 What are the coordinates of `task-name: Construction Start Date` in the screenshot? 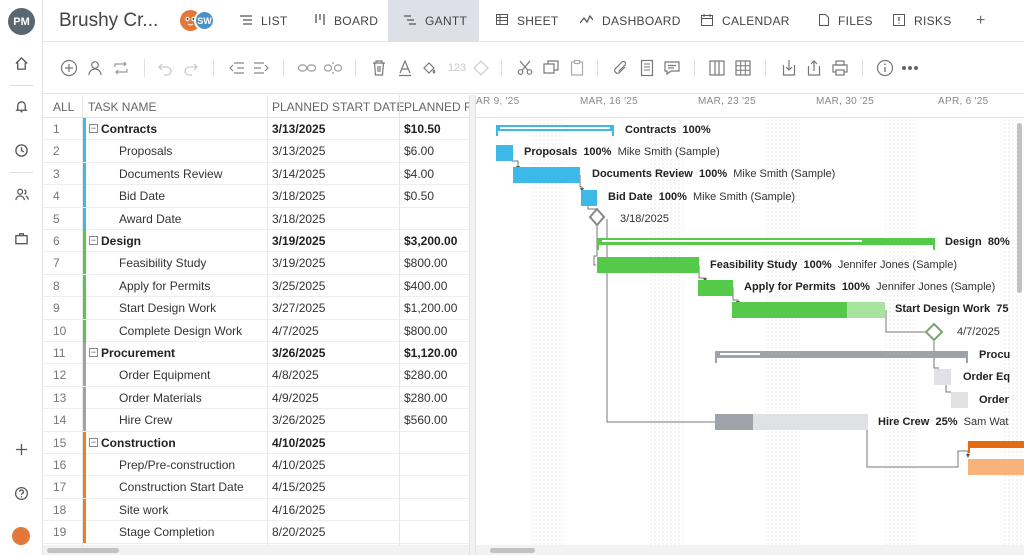 It's located at (181, 487).